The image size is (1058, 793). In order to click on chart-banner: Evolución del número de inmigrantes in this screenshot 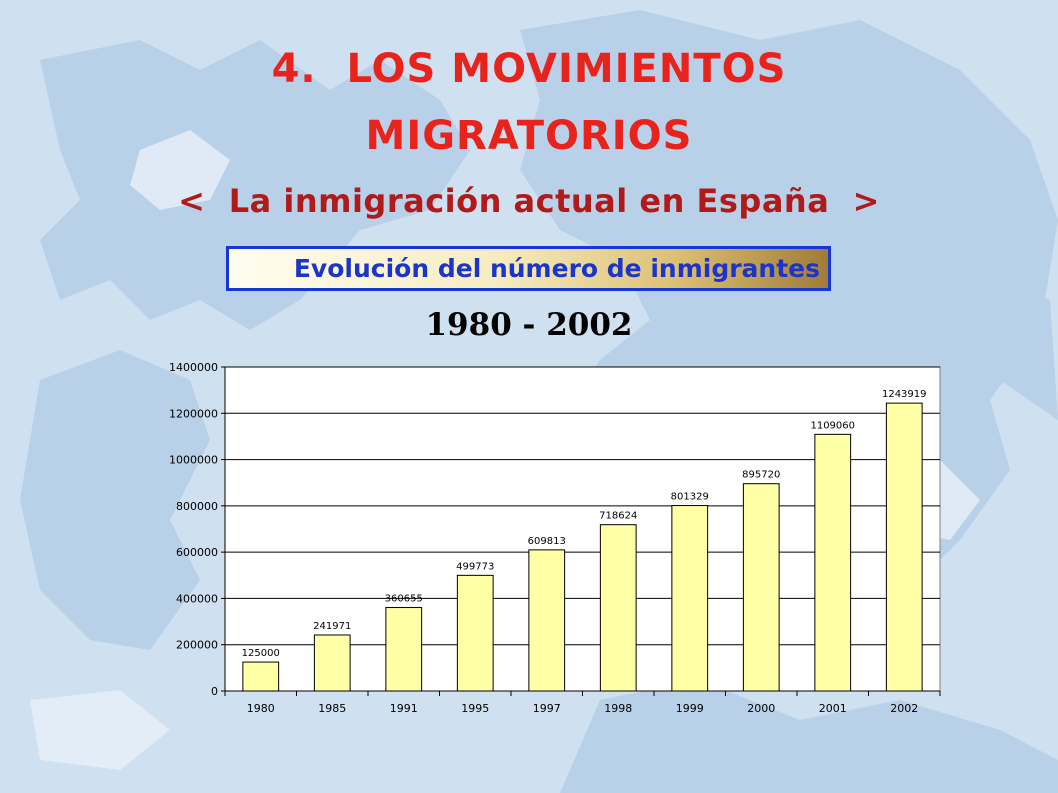, I will do `click(528, 268)`.